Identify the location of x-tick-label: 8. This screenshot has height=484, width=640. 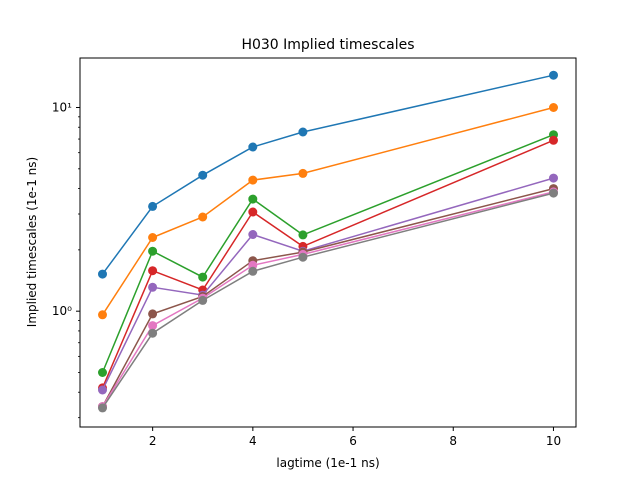
(453, 441).